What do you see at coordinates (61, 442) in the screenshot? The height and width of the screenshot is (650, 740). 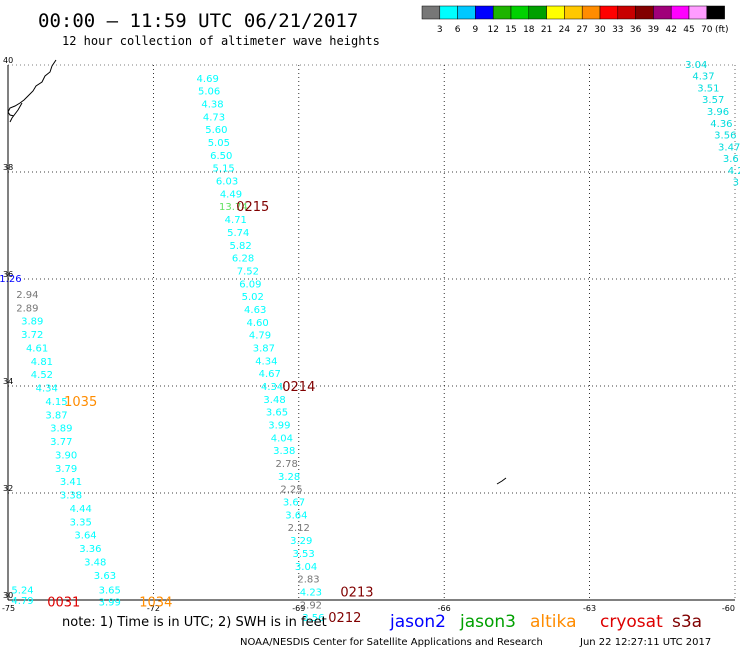 I see `wave-height-value: 3.77` at bounding box center [61, 442].